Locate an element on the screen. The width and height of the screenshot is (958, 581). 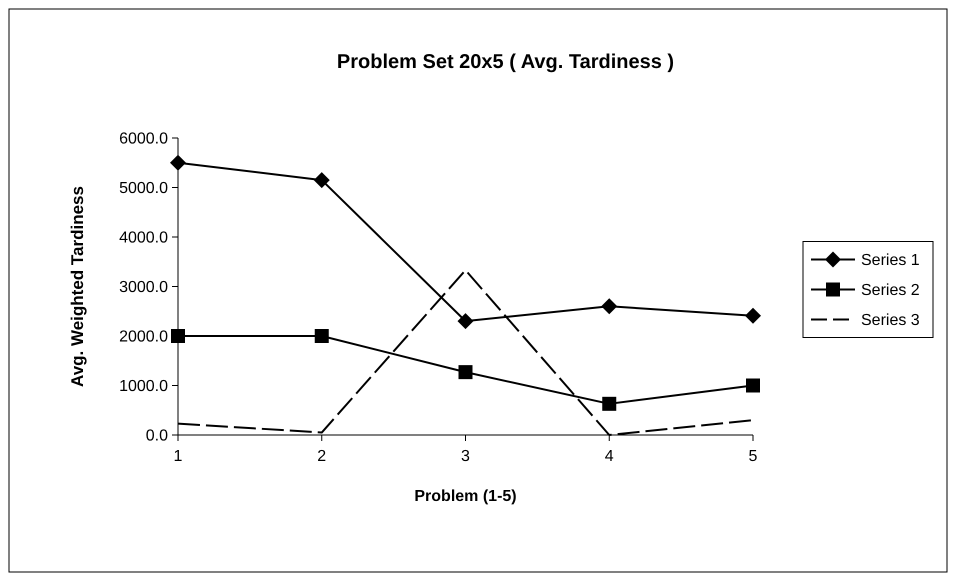
y-axis-title: Avg. Weighted Tardiness is located at coordinates (77, 286).